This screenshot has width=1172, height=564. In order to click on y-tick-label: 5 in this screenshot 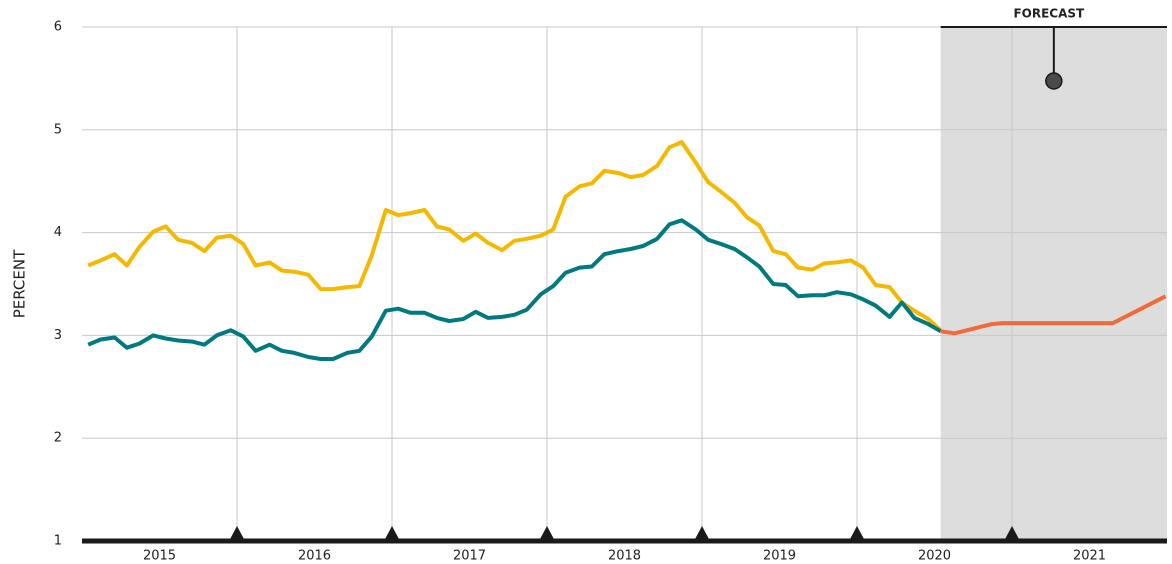, I will do `click(58, 129)`.